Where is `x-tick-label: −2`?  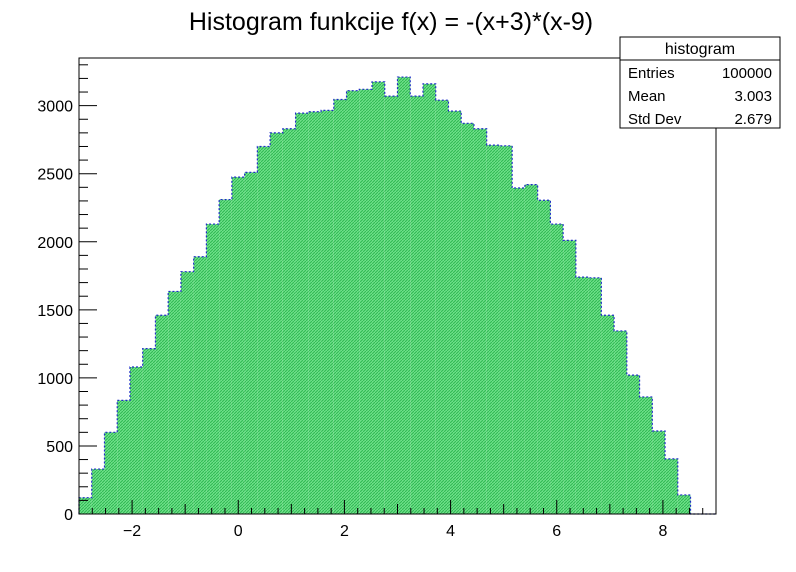
x-tick-label: −2 is located at coordinates (132, 531).